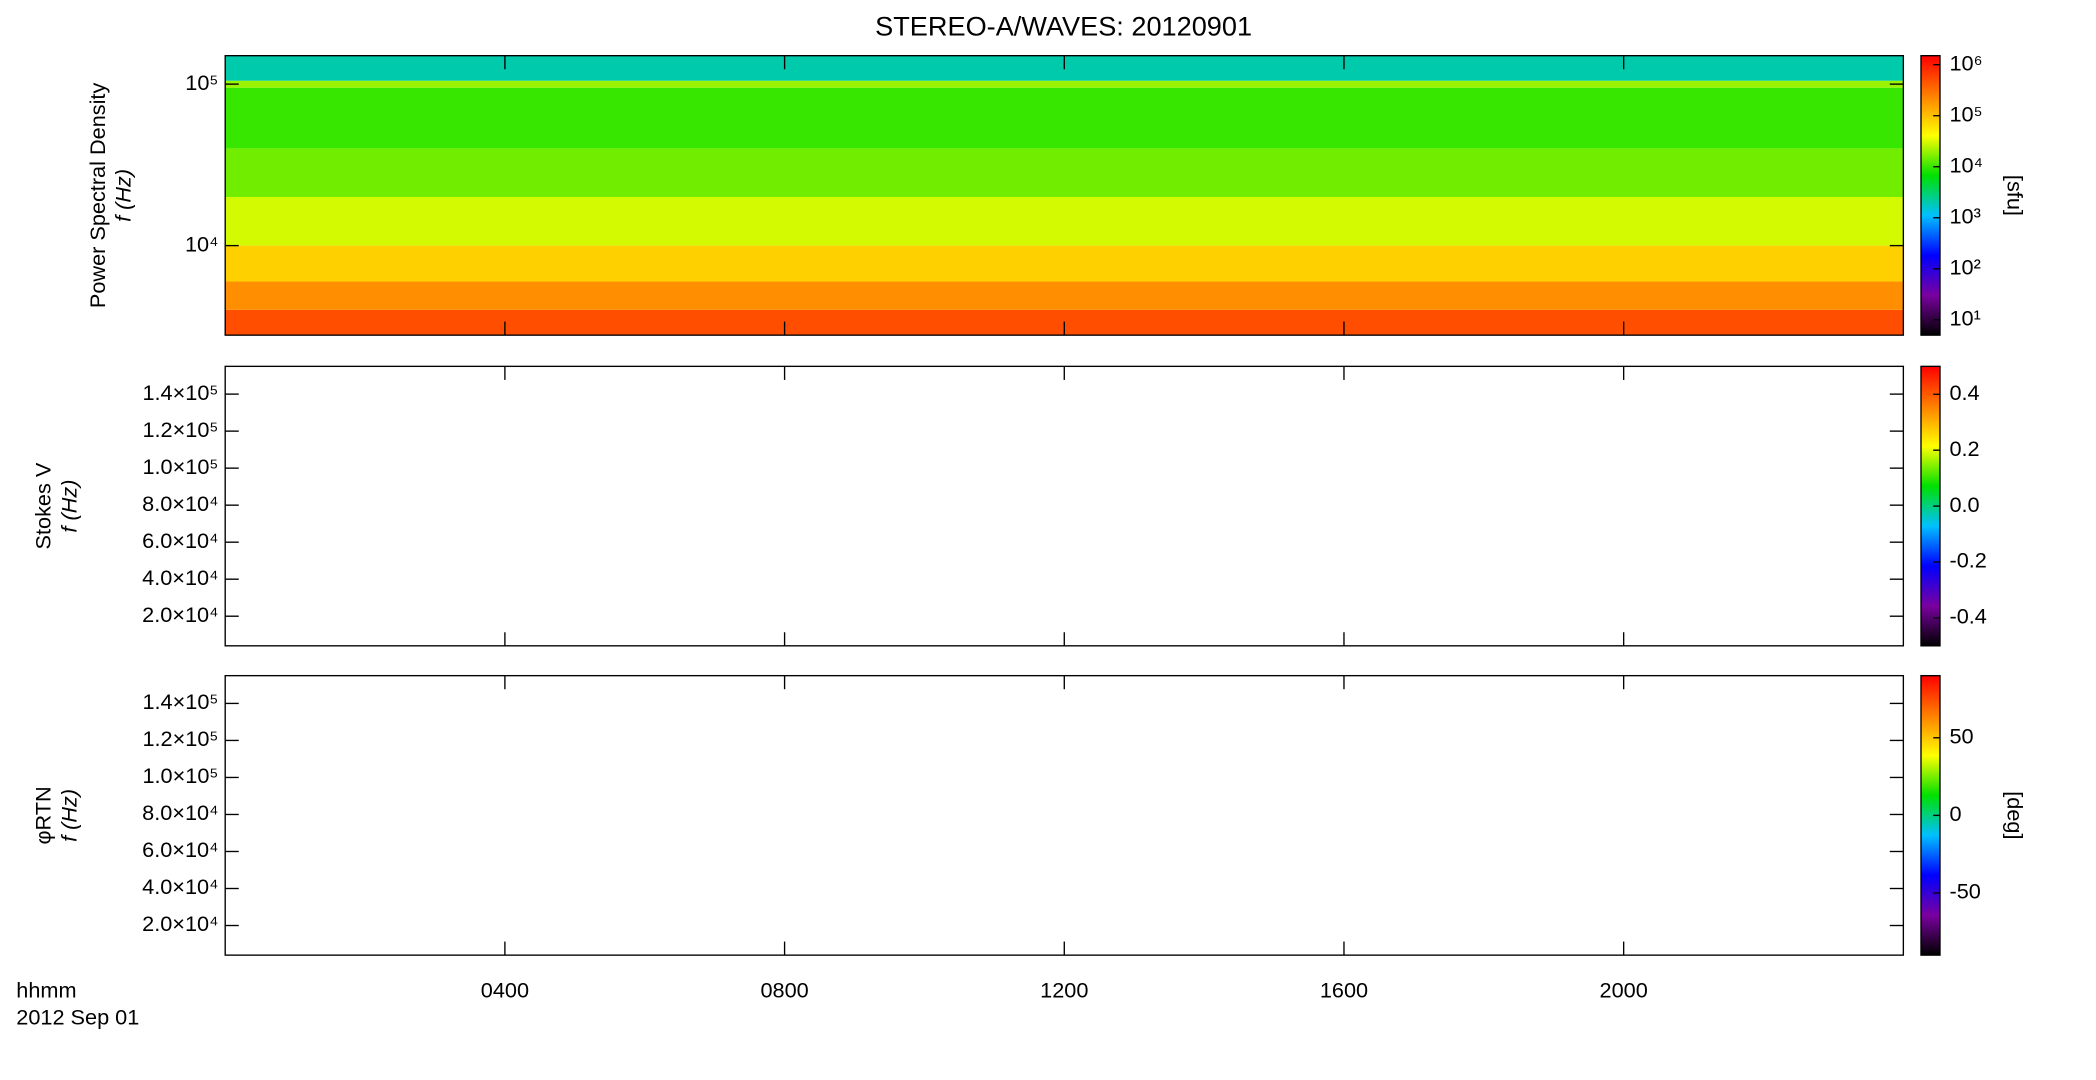 The image size is (2096, 1080). I want to click on y-tick-label: 10⁵, so click(201, 82).